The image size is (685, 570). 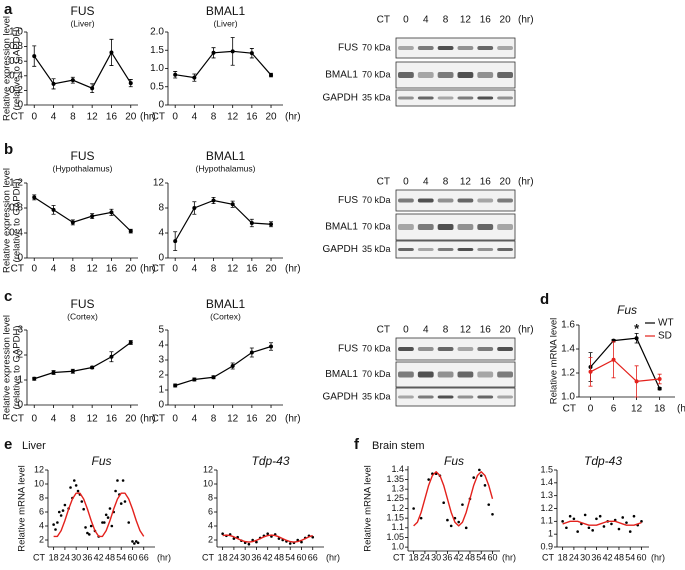 What do you see at coordinates (99, 557) in the screenshot?
I see `x-tick-label: 42` at bounding box center [99, 557].